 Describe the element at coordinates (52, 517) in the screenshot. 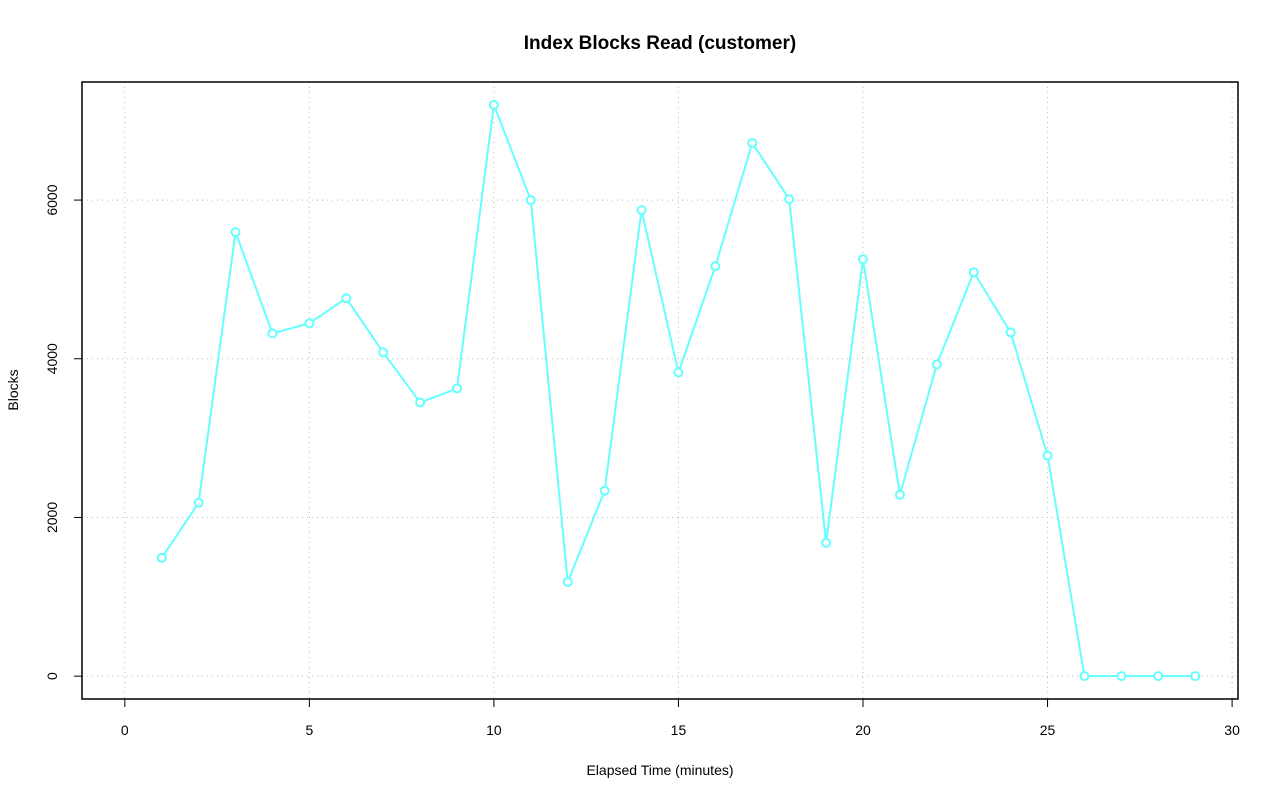

I see `y-tick-label: 2000` at that location.